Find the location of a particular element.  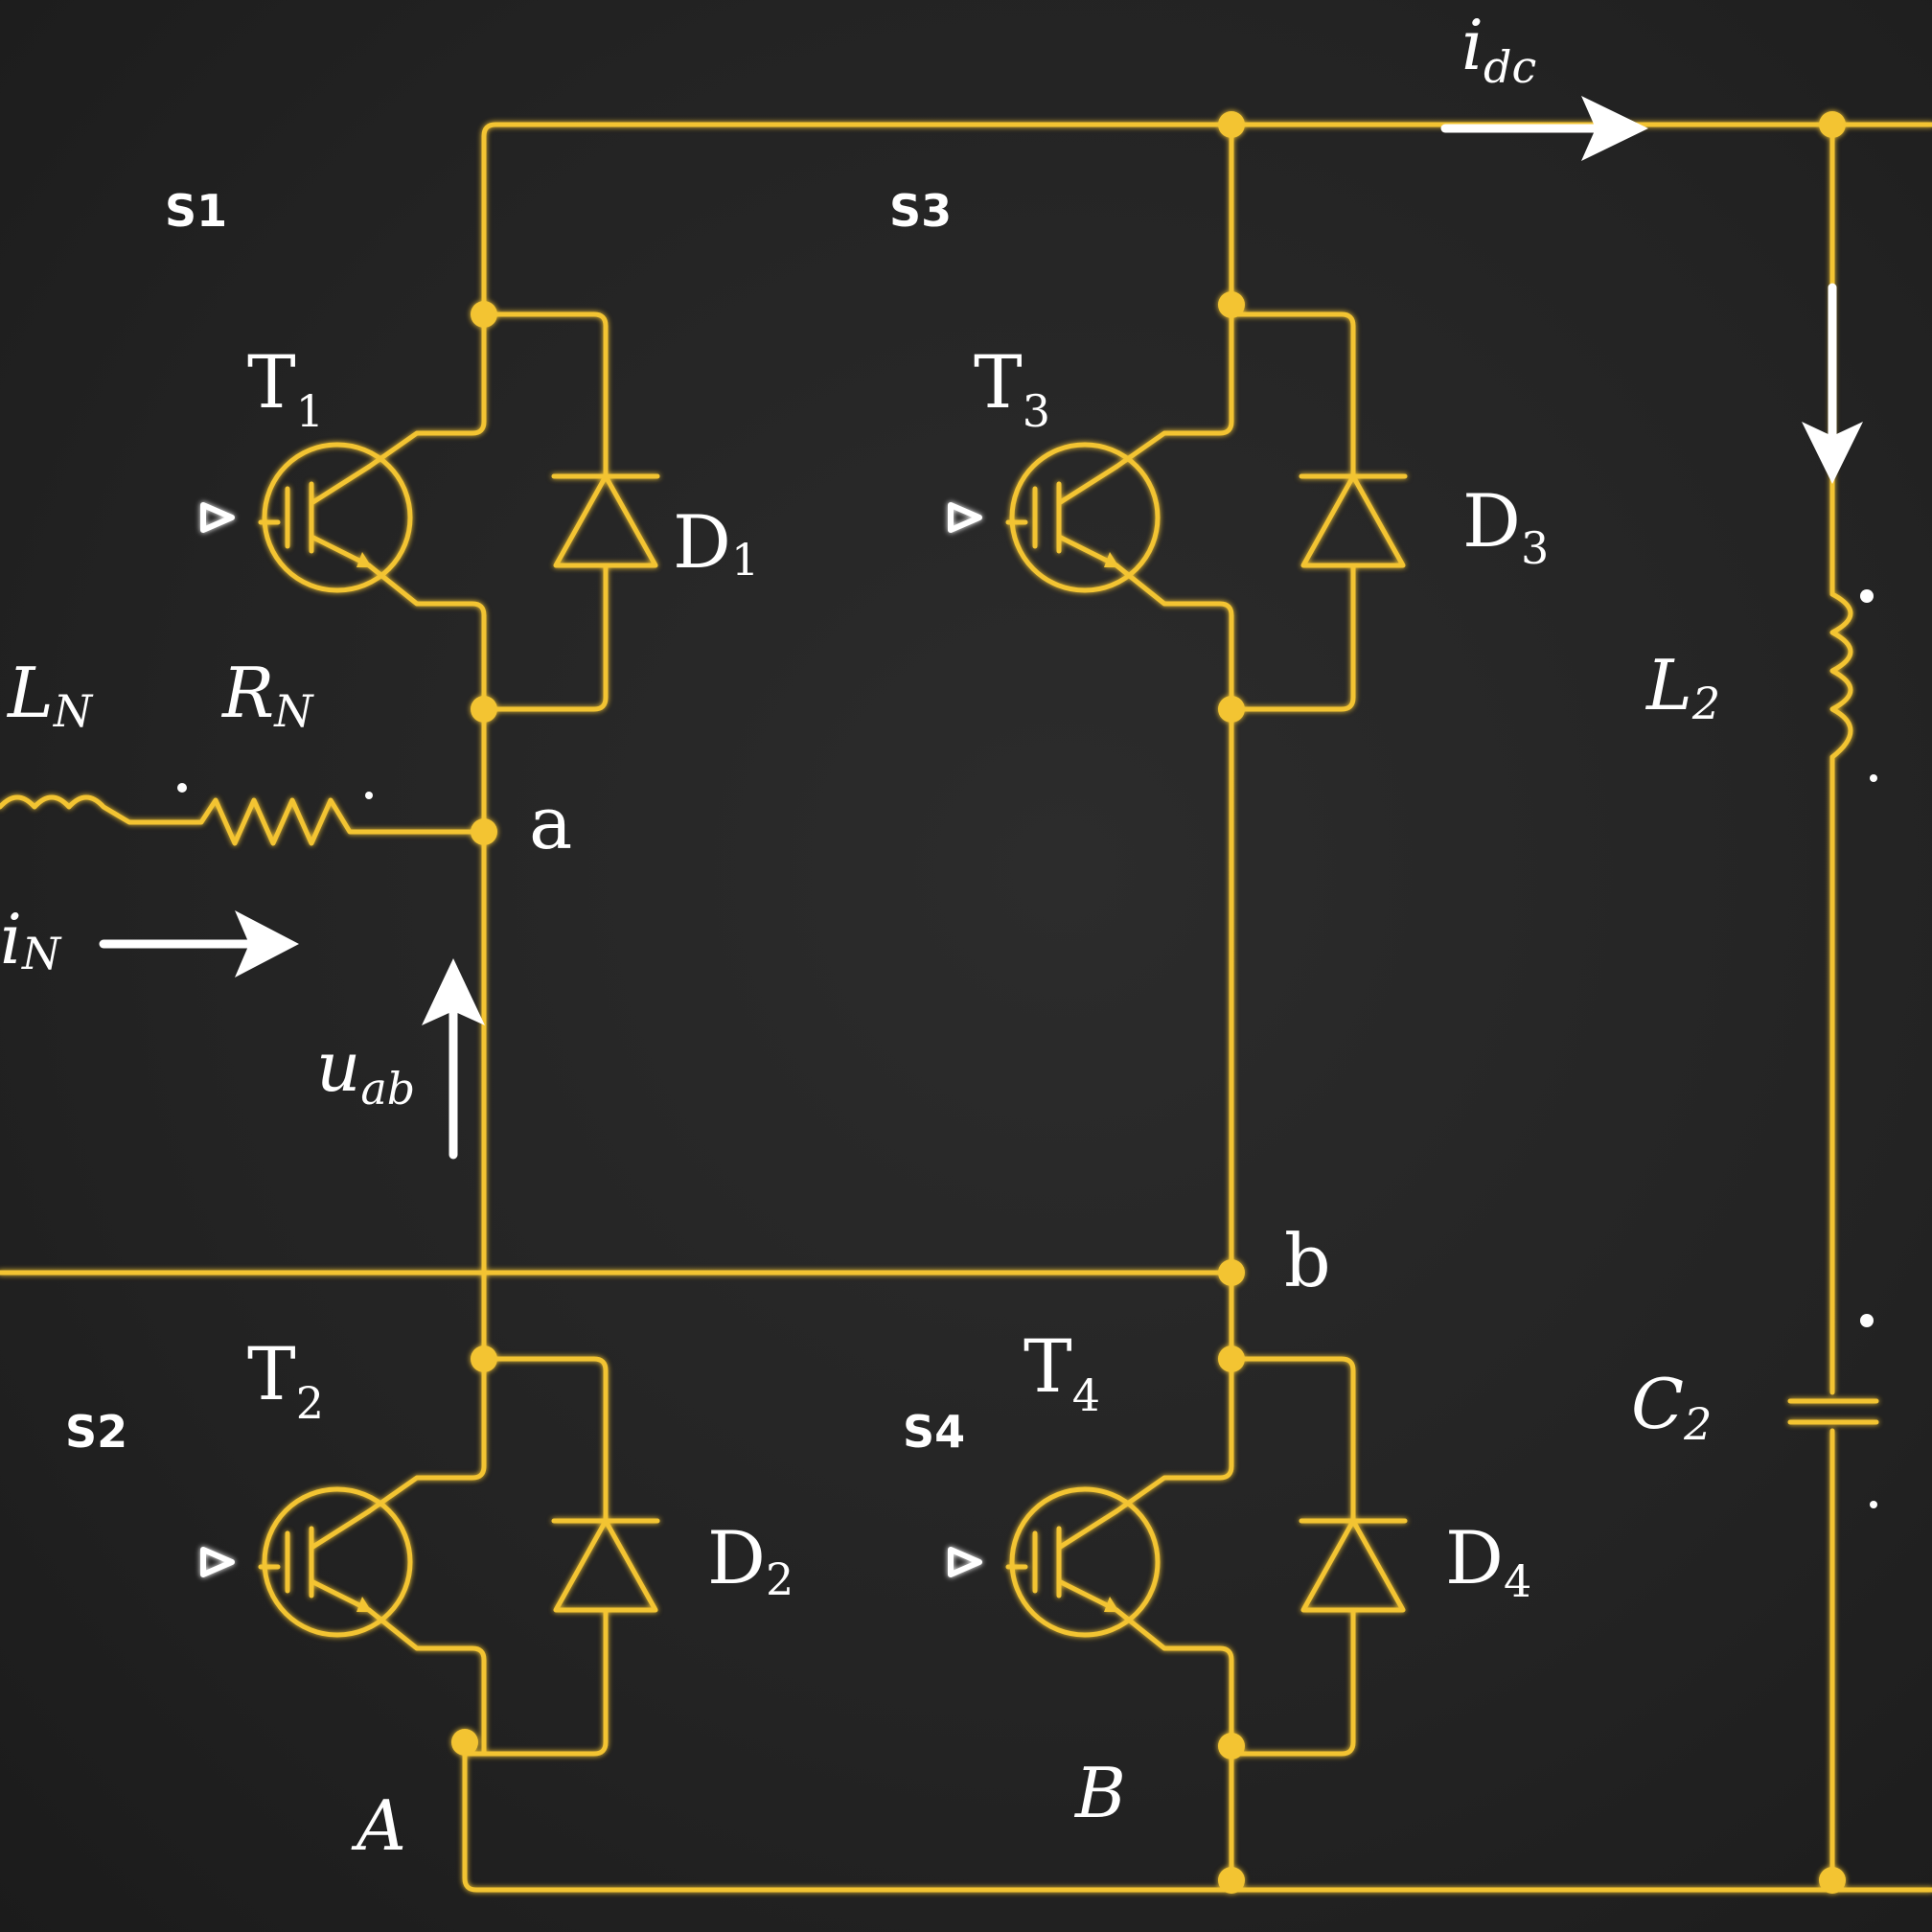

label-in: iN is located at coordinates (31, 939).